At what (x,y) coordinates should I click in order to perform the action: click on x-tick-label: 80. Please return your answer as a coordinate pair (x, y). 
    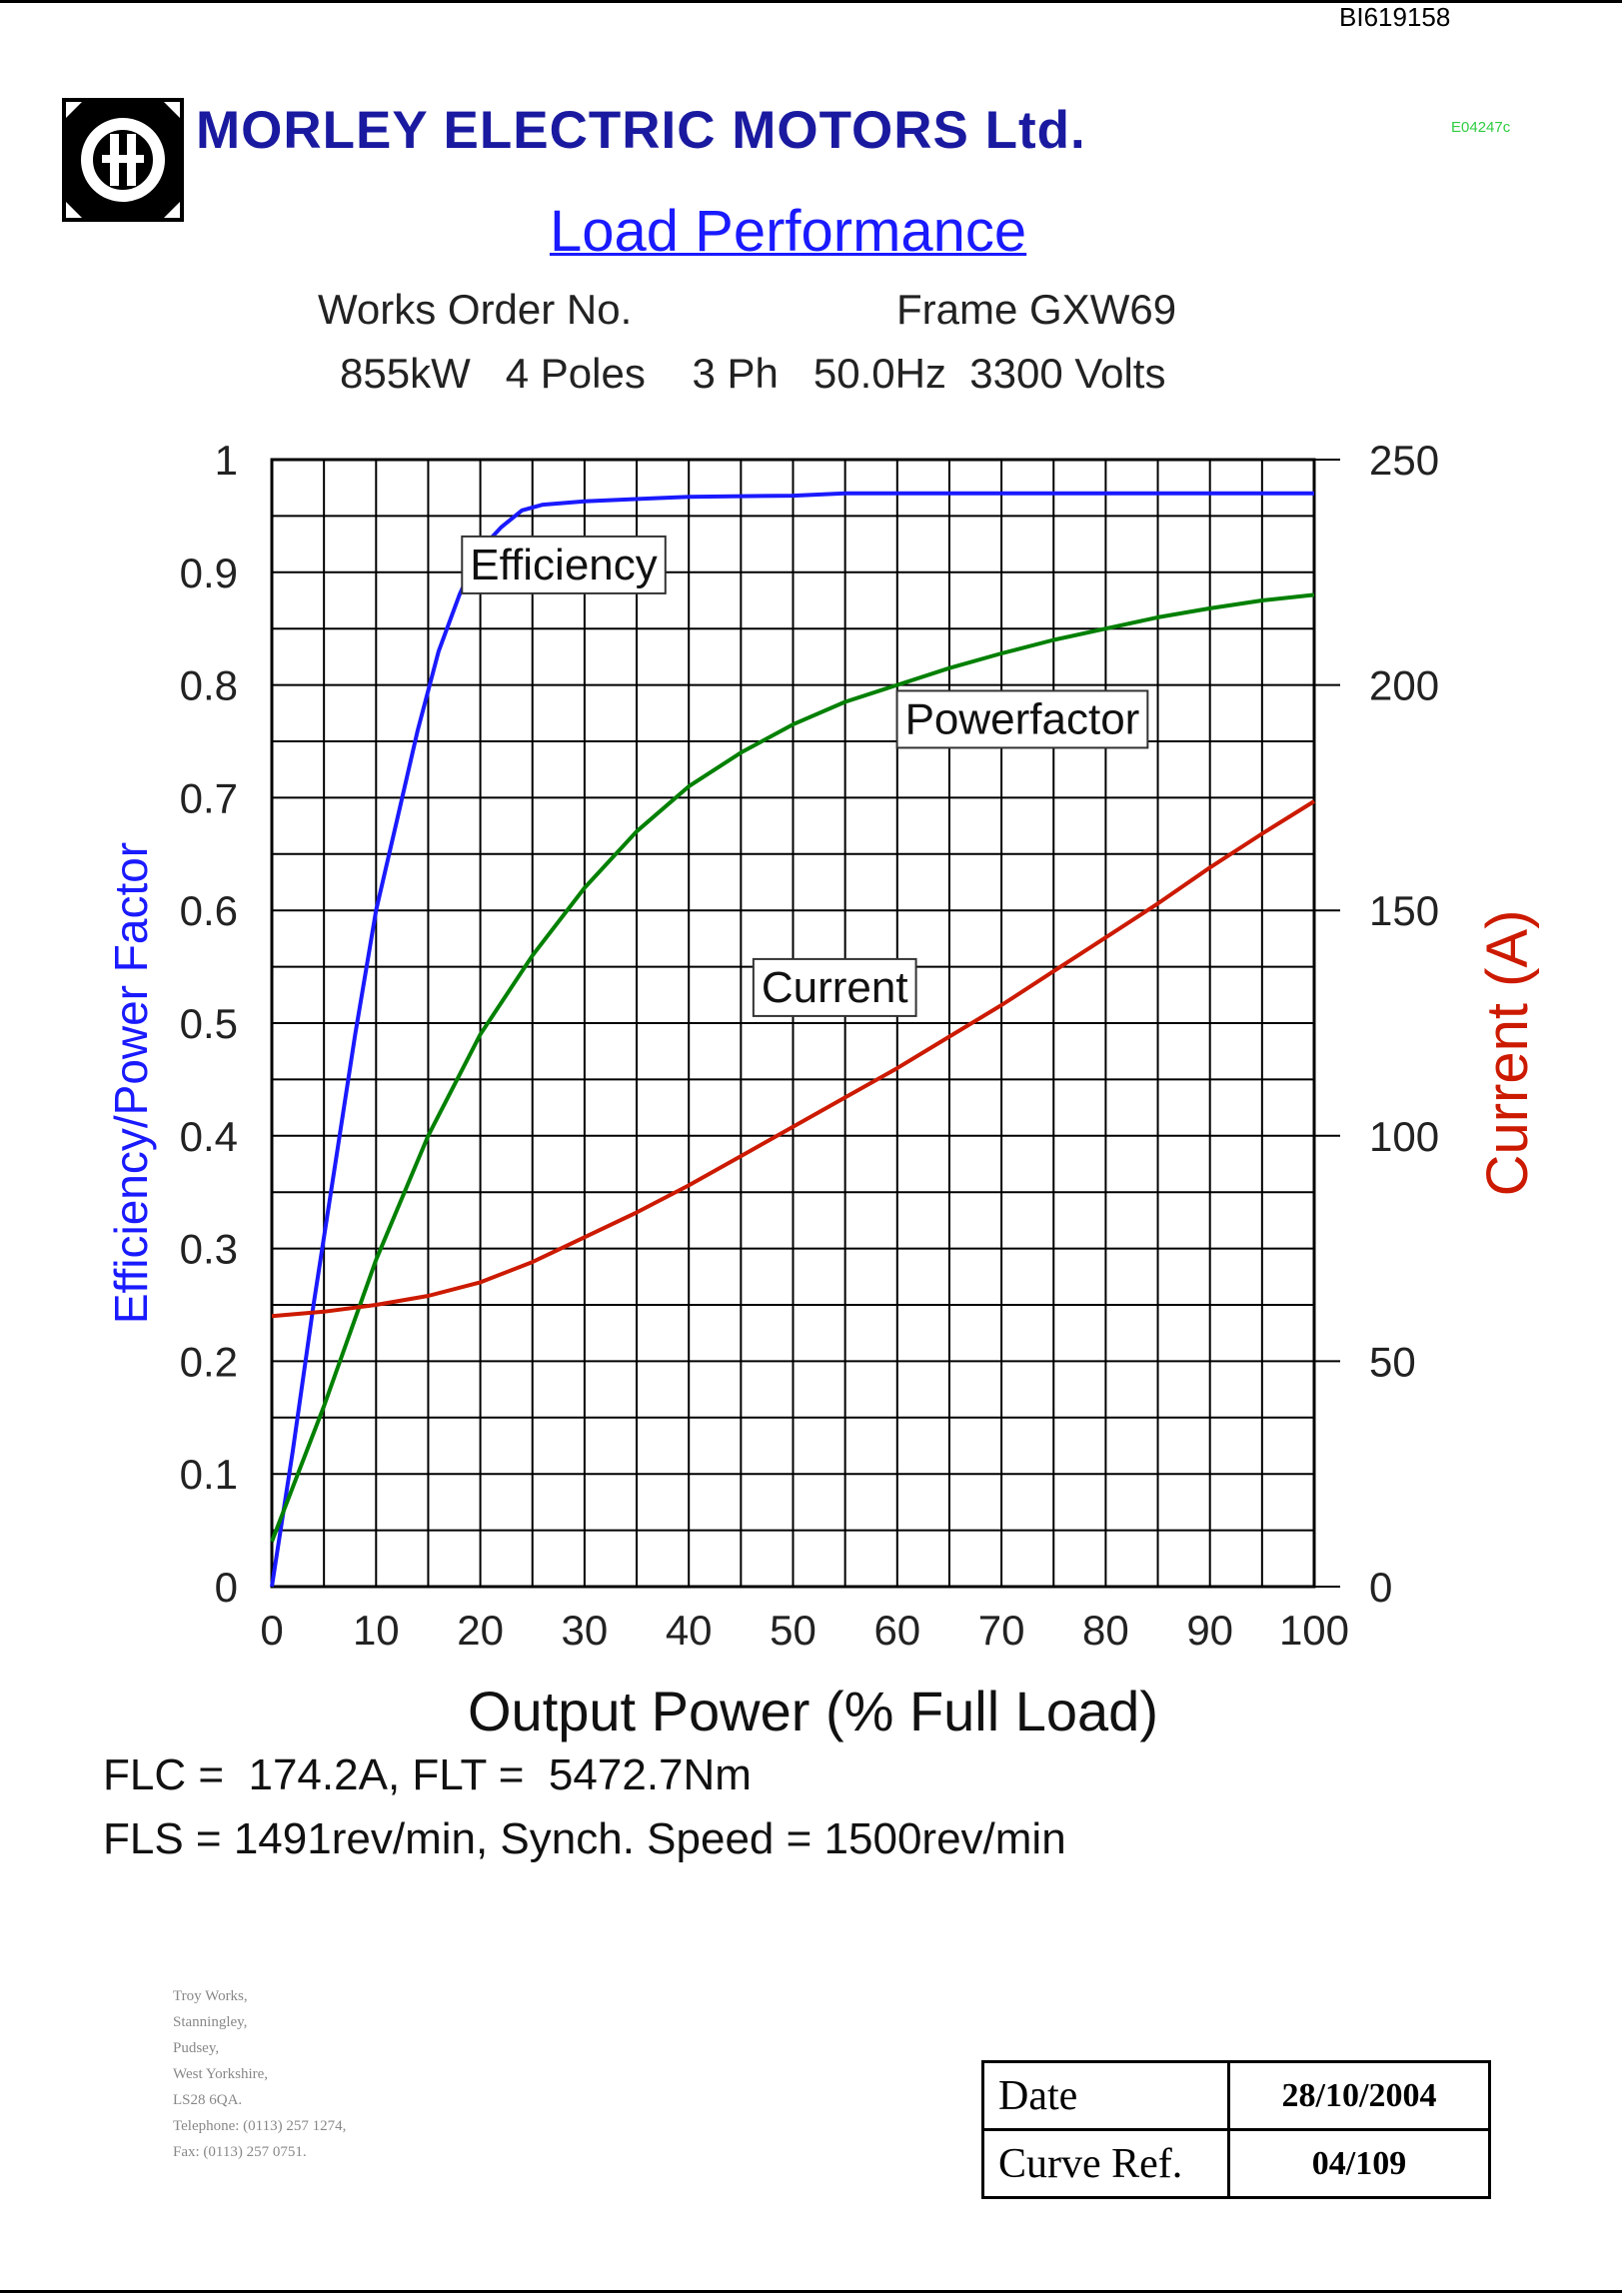
    Looking at the image, I should click on (1105, 1630).